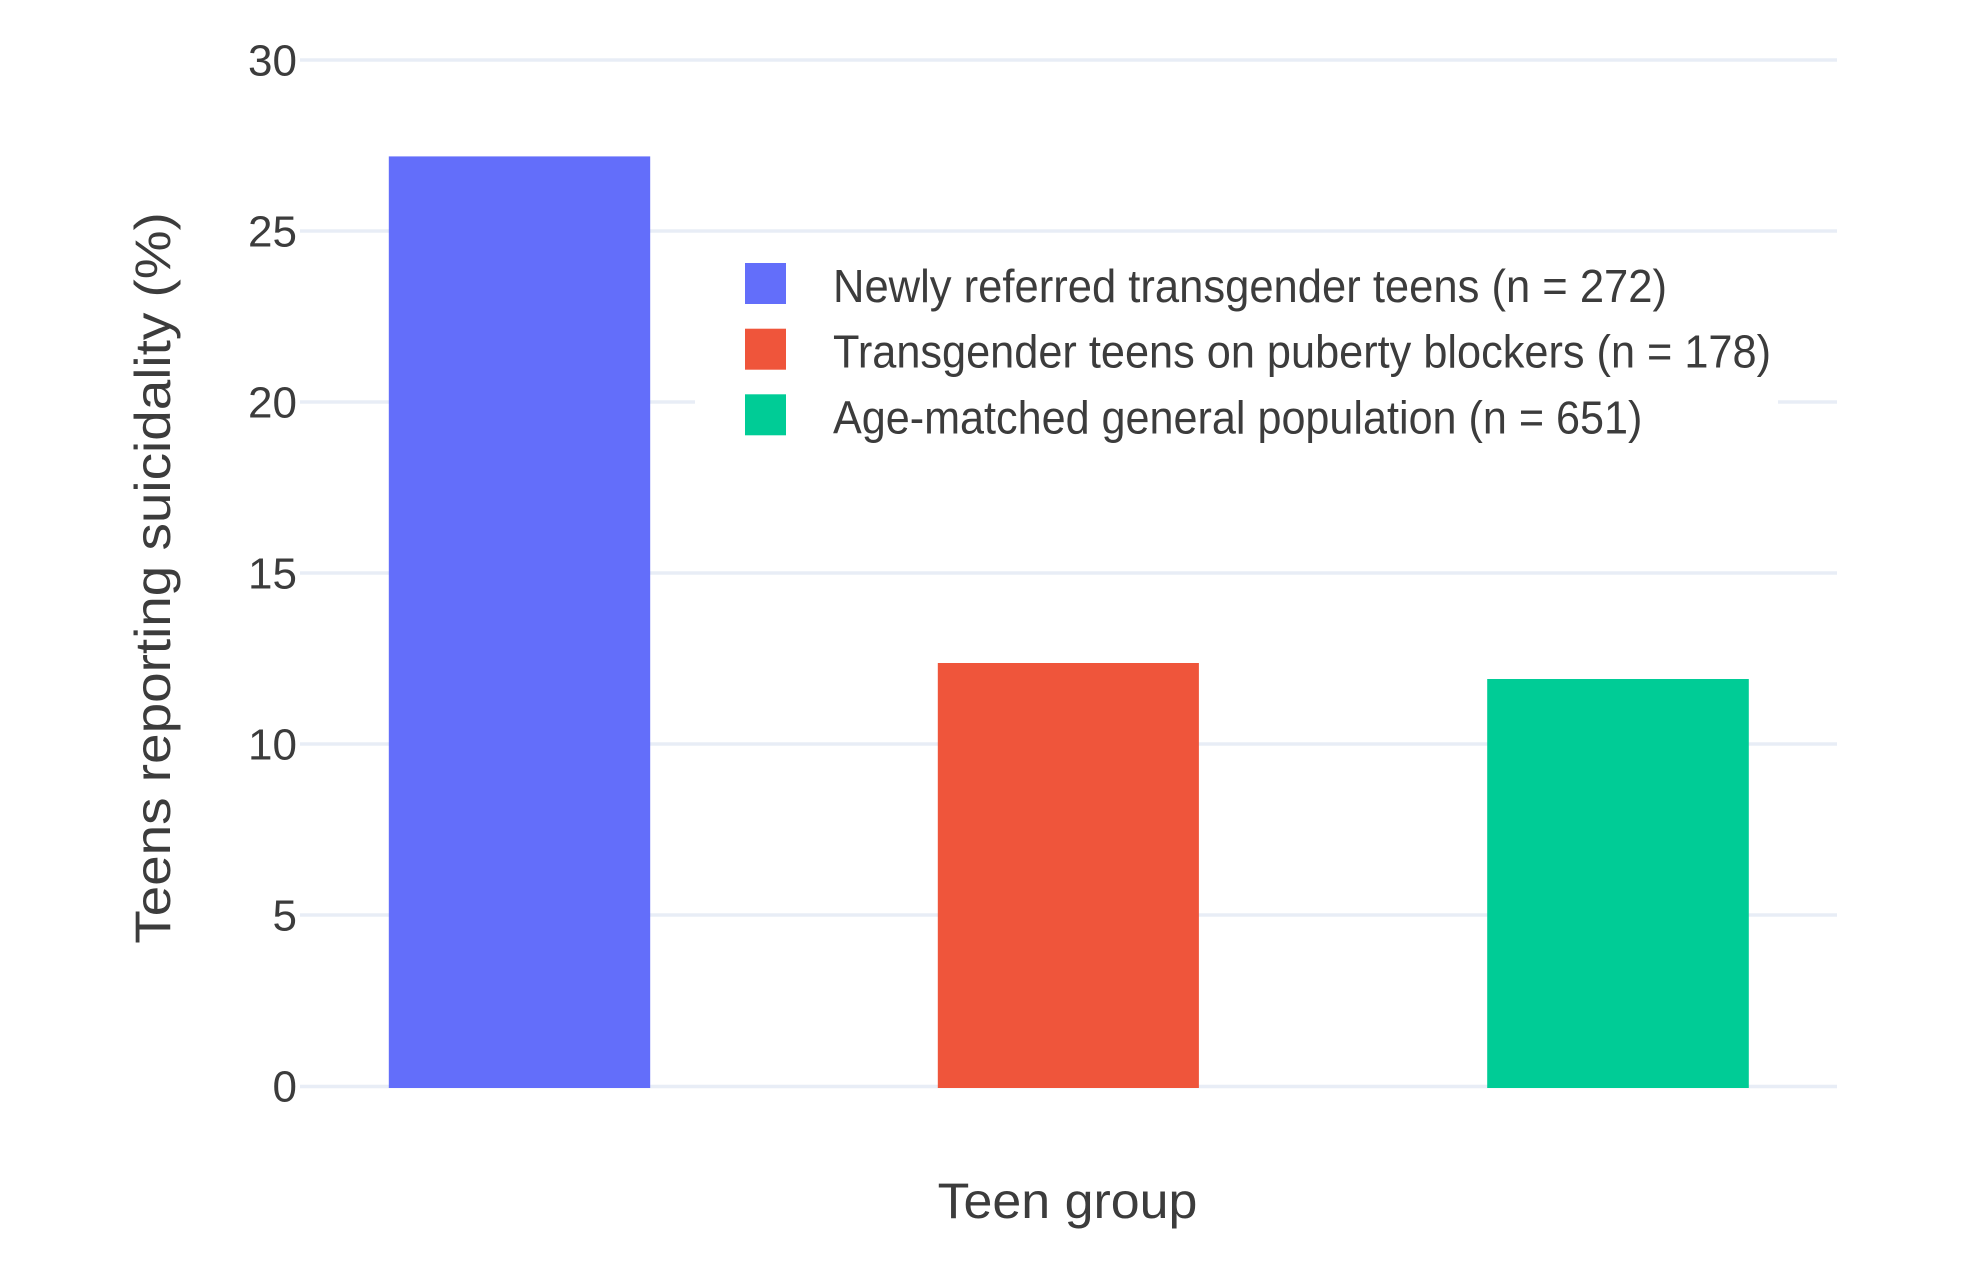 The width and height of the screenshot is (1987, 1274). What do you see at coordinates (153, 578) in the screenshot?
I see `svg-text:Teens reporting suicidality (%: Teens reporting suicidality (%)` at bounding box center [153, 578].